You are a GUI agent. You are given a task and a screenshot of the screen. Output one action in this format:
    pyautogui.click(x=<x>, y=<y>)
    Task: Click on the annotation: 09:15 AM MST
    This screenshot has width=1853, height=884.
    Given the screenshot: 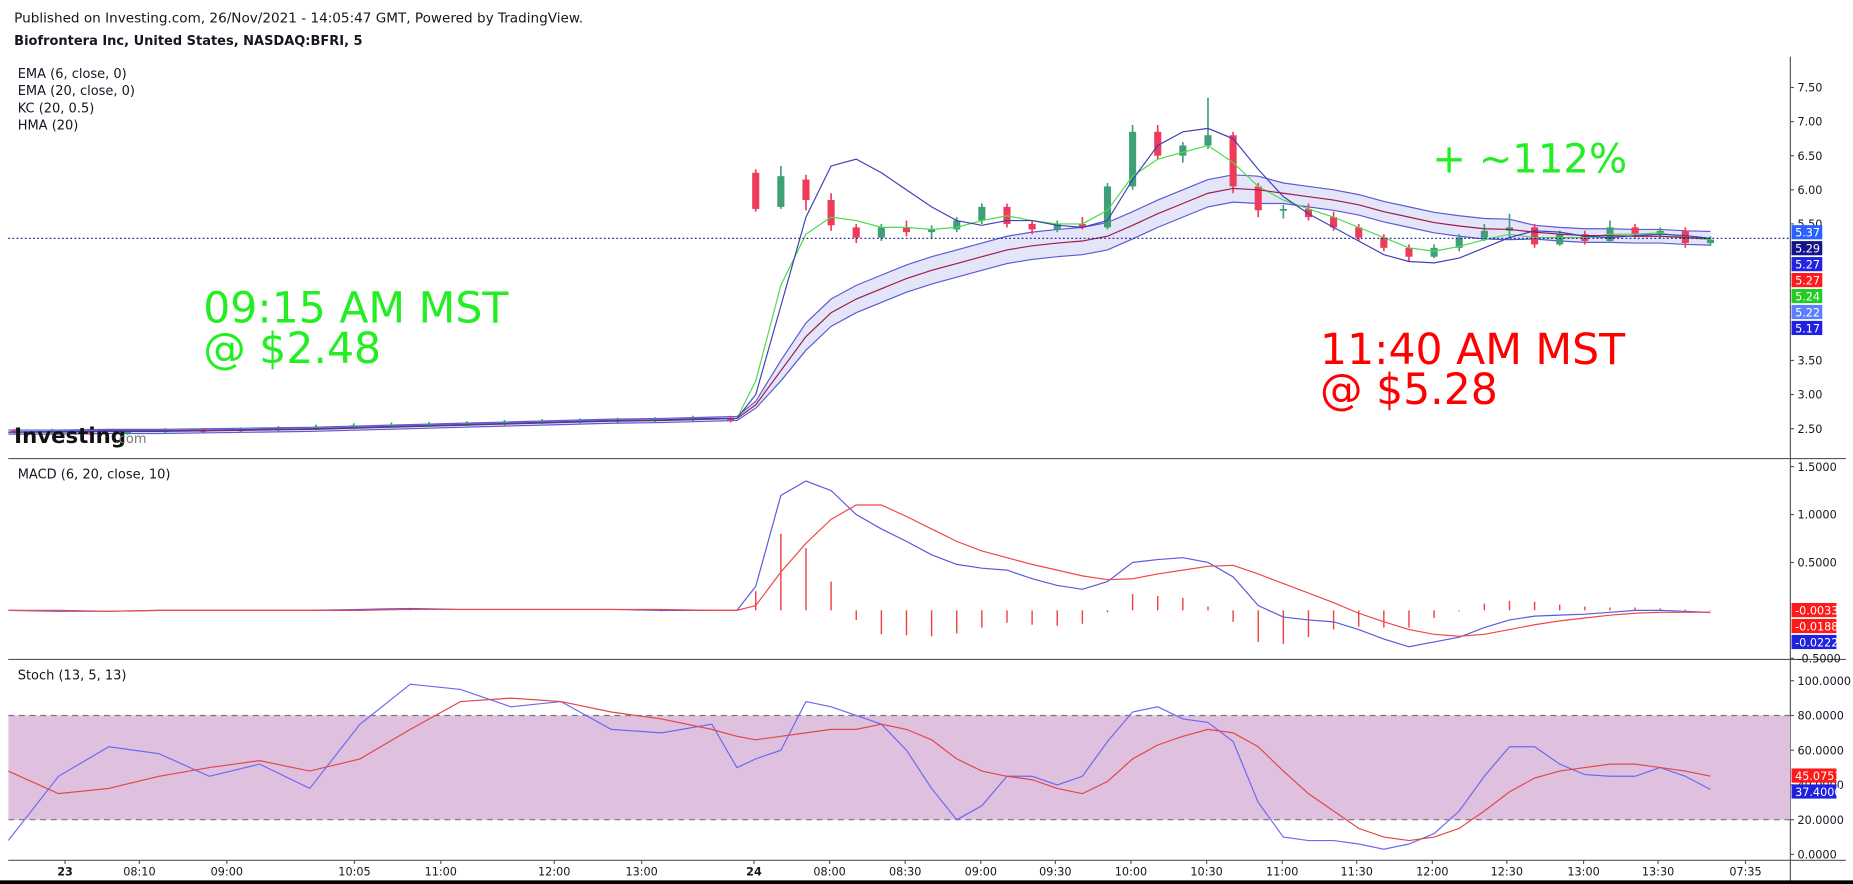 What is the action you would take?
    pyautogui.click(x=356, y=309)
    